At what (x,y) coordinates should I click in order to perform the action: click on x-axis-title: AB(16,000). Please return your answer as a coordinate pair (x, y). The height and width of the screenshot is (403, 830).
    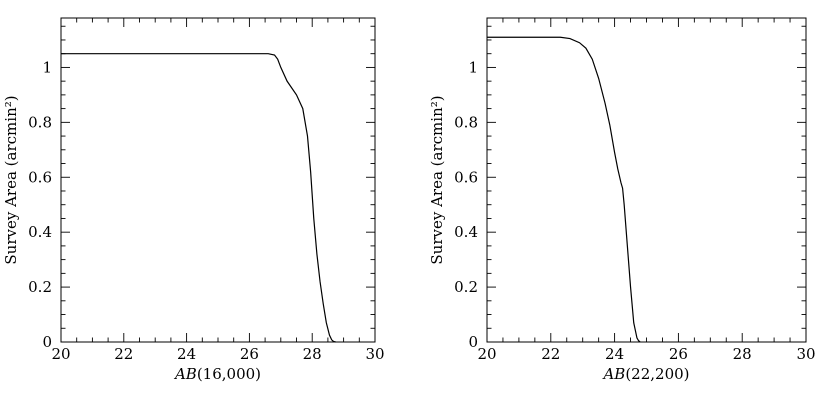
    Looking at the image, I should click on (217, 374).